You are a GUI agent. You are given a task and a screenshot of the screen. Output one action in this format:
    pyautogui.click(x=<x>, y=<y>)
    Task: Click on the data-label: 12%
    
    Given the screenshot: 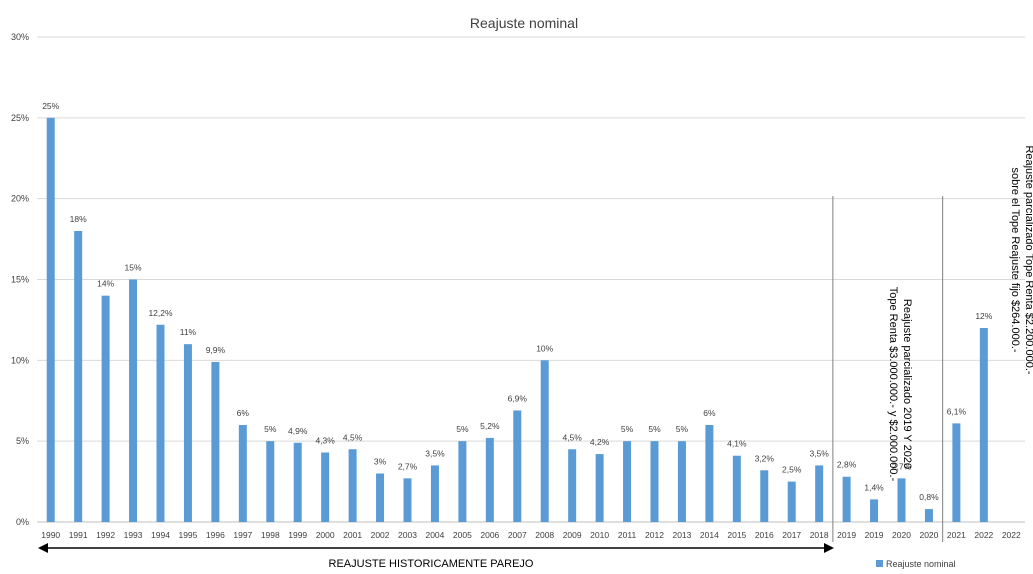 What is the action you would take?
    pyautogui.click(x=983, y=316)
    